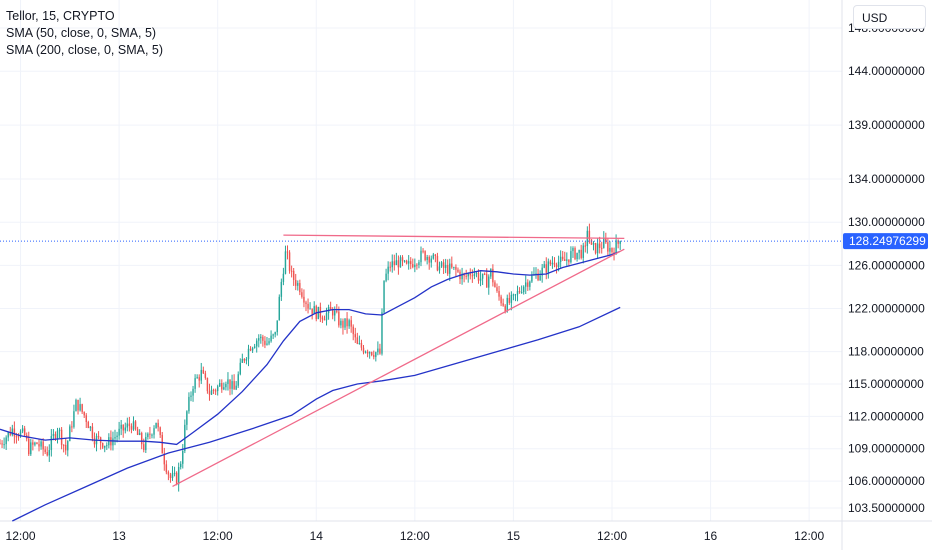 The height and width of the screenshot is (550, 932). What do you see at coordinates (886, 222) in the screenshot?
I see `y-tick-label: 130.00000000` at bounding box center [886, 222].